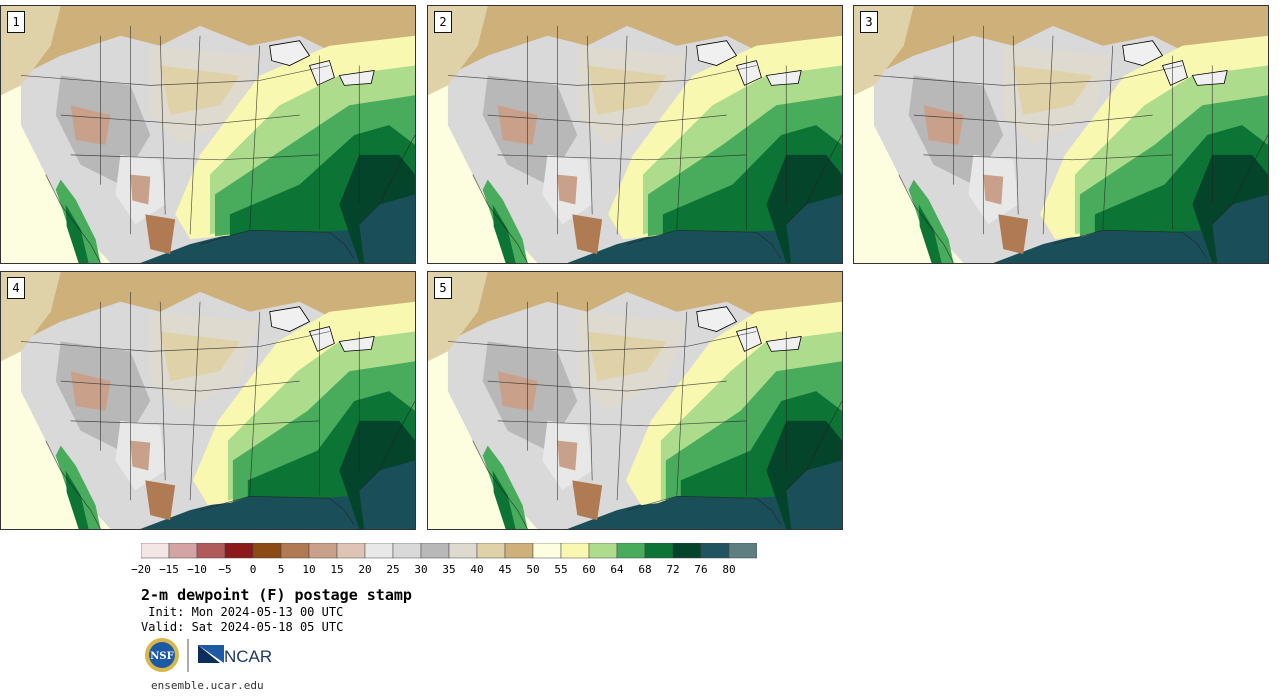 The width and height of the screenshot is (1280, 696). I want to click on logos: NSF NCAR, so click(208, 655).